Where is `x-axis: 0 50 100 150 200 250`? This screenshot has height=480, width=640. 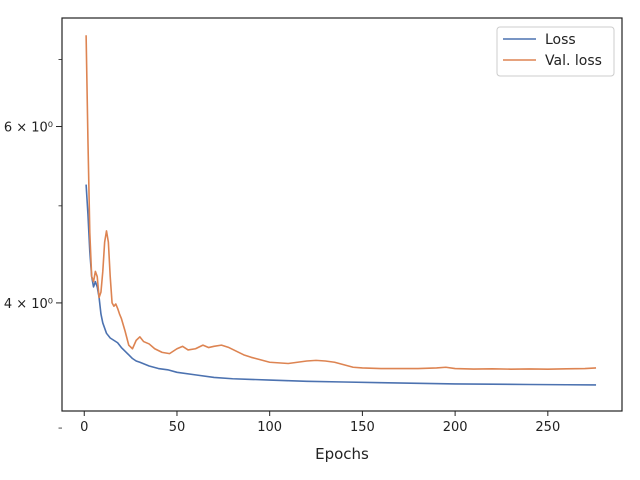 x-axis: 0 50 100 150 200 250 is located at coordinates (320, 423).